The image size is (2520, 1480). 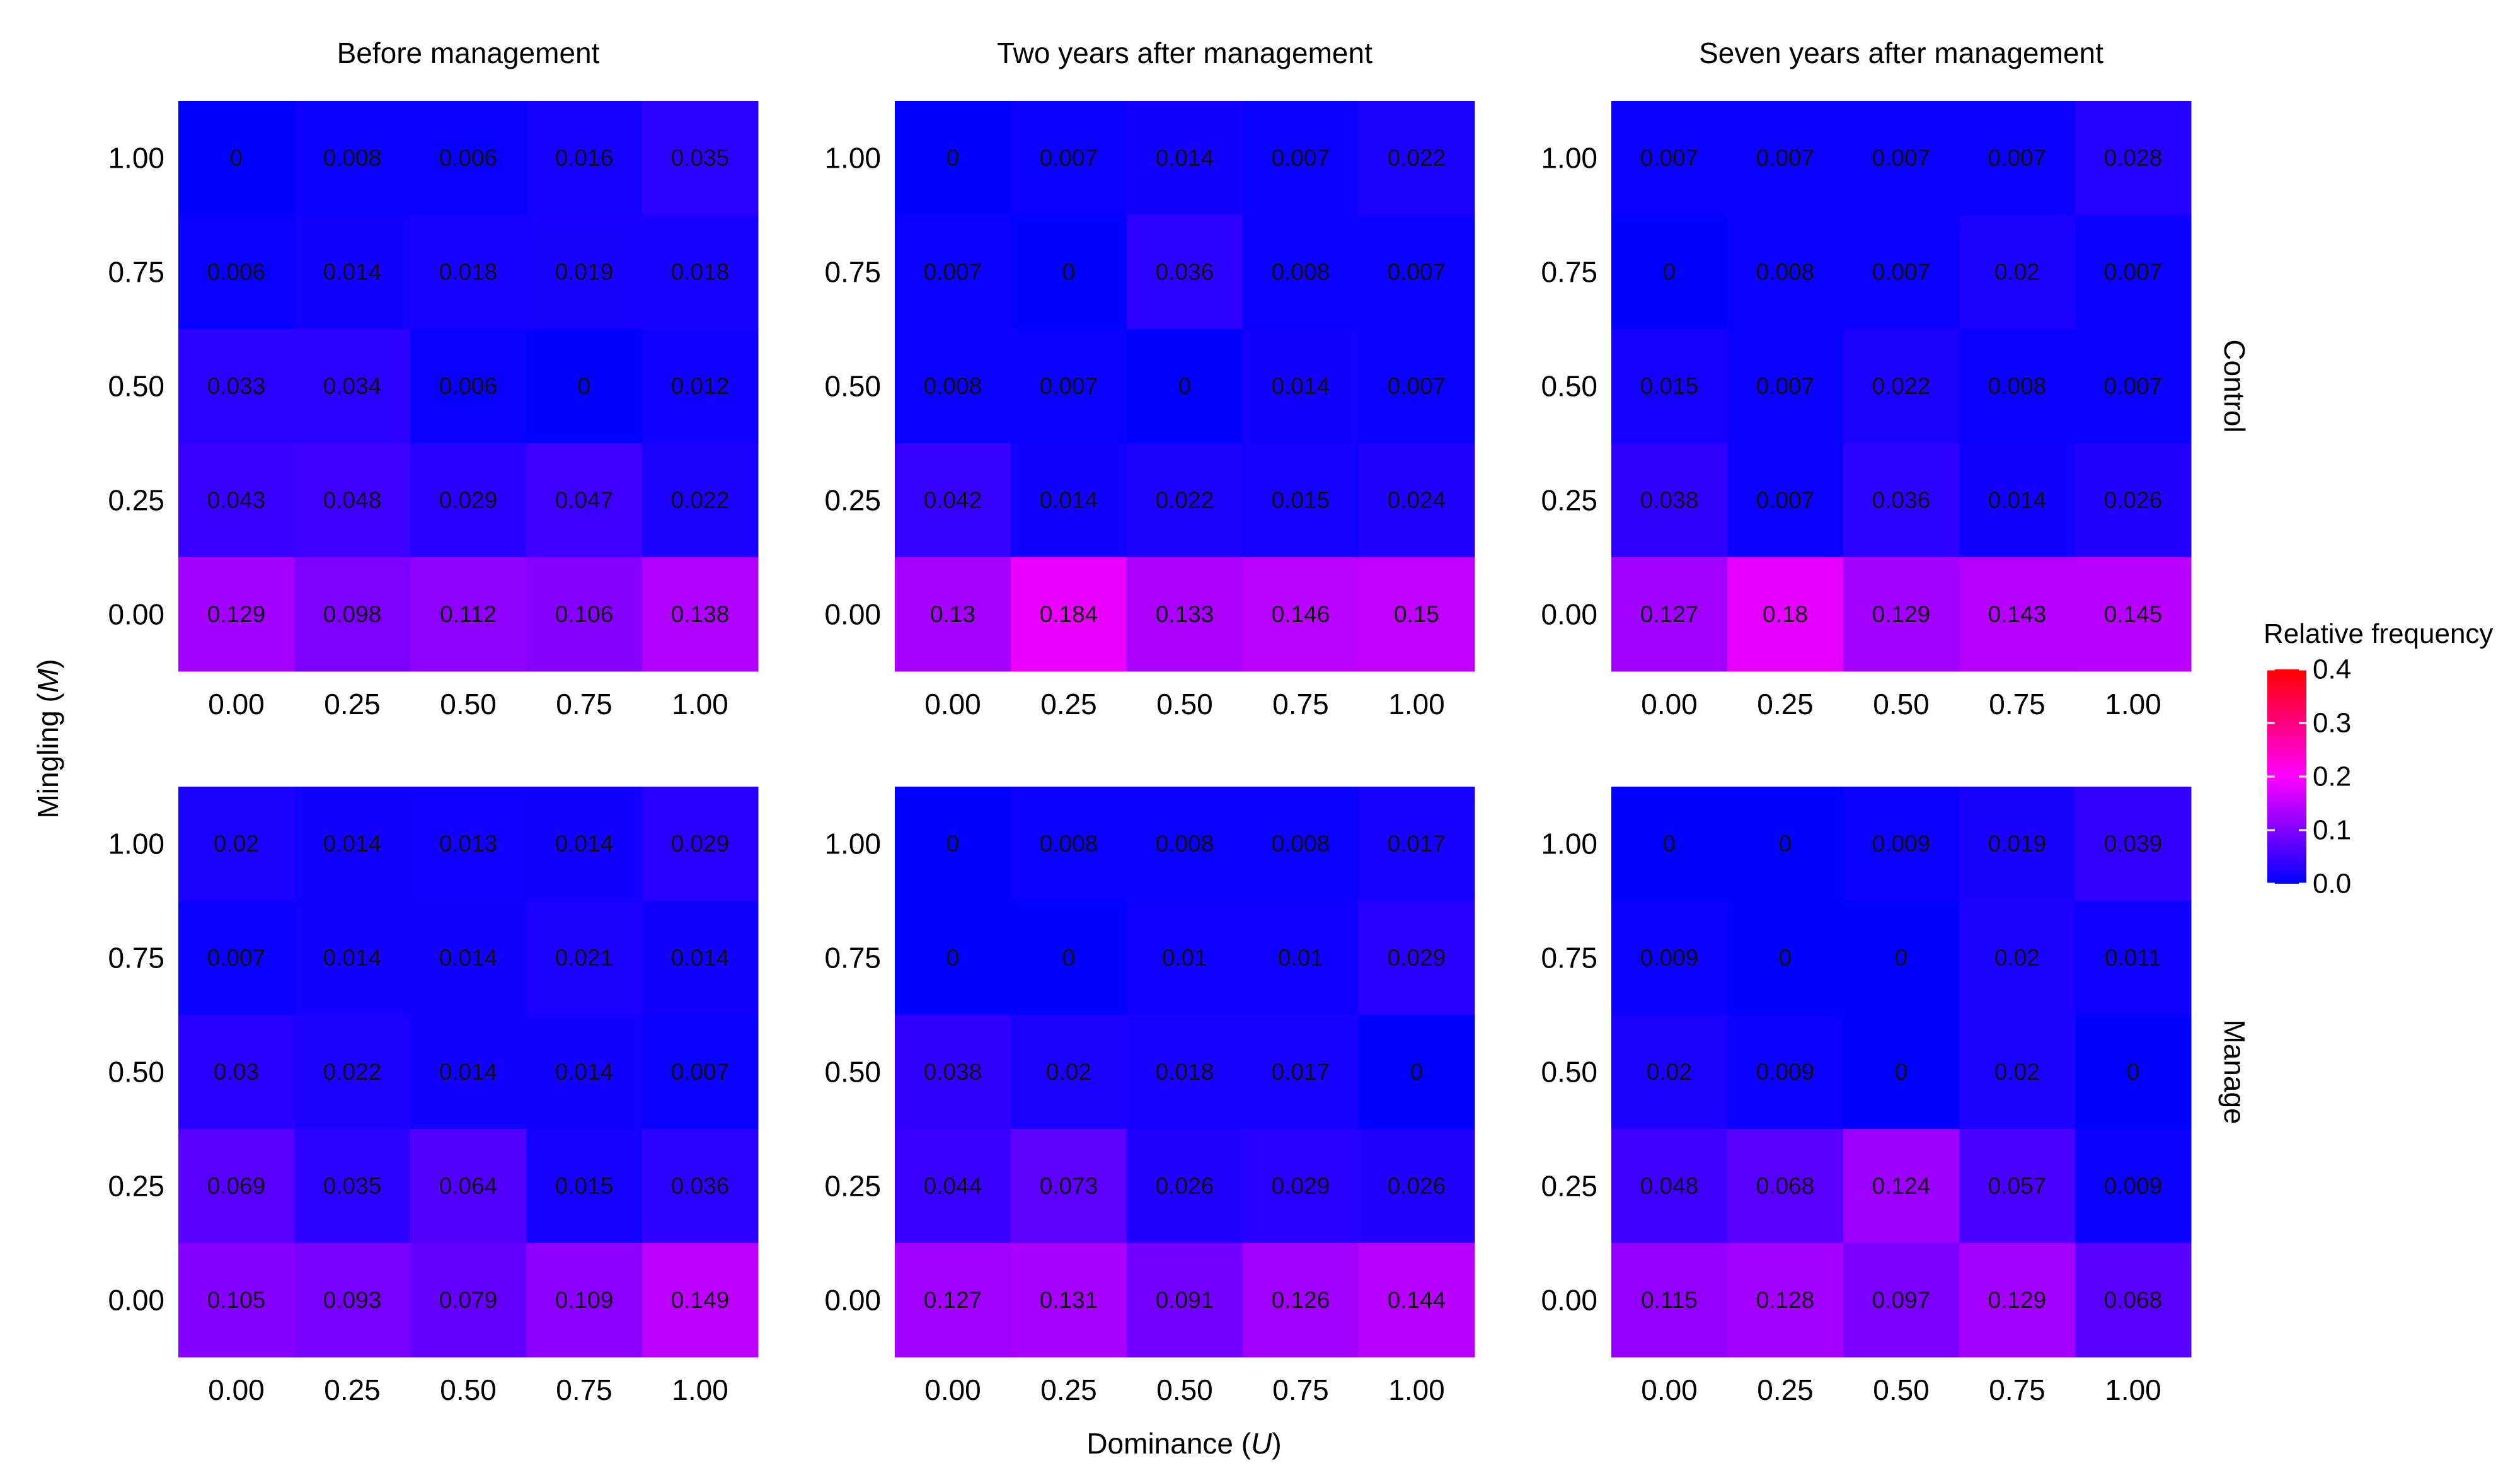 I want to click on cell-value-label: 0.128, so click(x=1785, y=1300).